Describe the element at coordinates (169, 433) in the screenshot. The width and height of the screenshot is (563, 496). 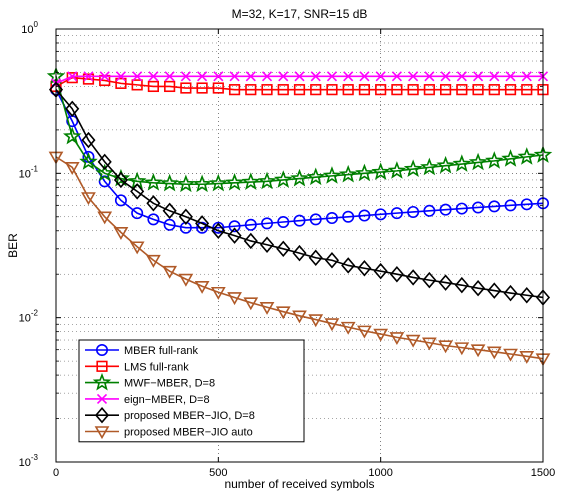
I see `legend-item: proposed MBER−JIO auto` at that location.